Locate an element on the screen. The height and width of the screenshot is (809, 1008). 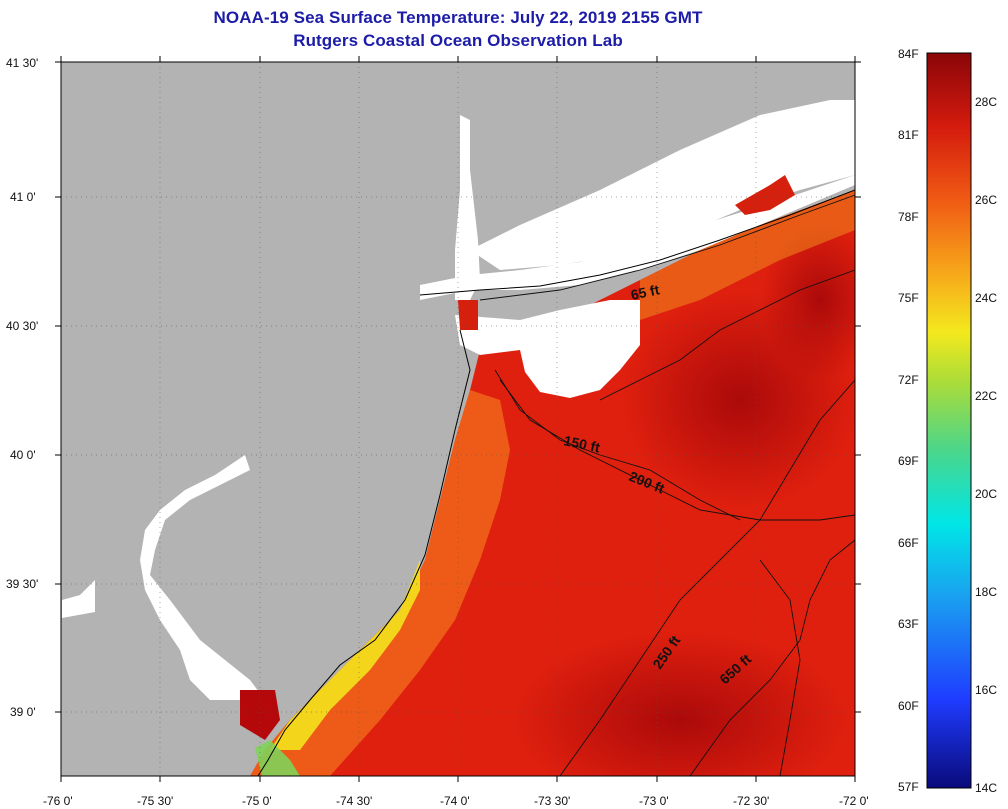
contour-250ft is located at coordinates (707, 577).